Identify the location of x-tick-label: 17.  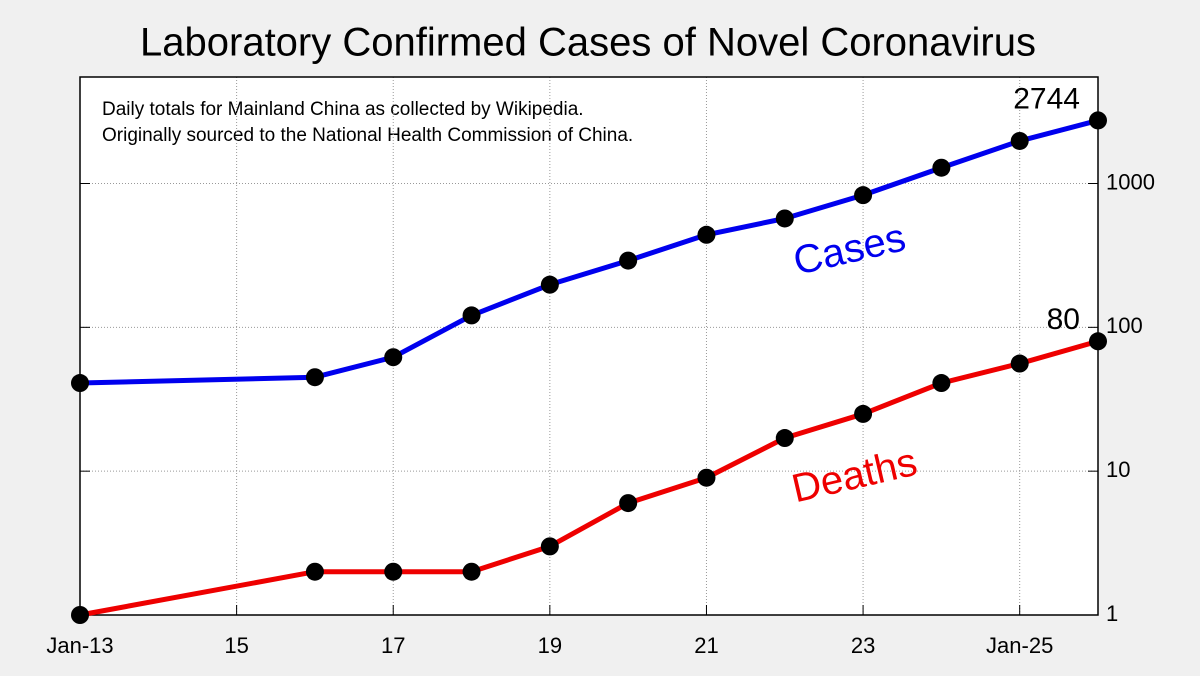
(393, 645).